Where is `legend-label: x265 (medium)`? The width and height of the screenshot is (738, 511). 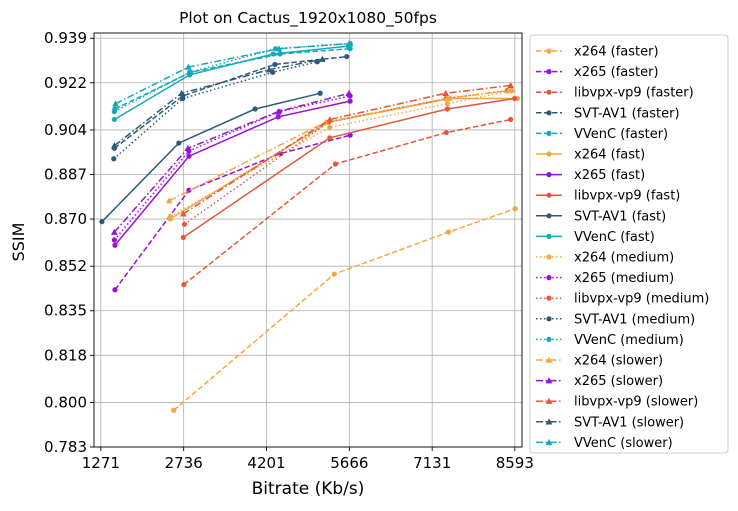
legend-label: x265 (medium) is located at coordinates (624, 278).